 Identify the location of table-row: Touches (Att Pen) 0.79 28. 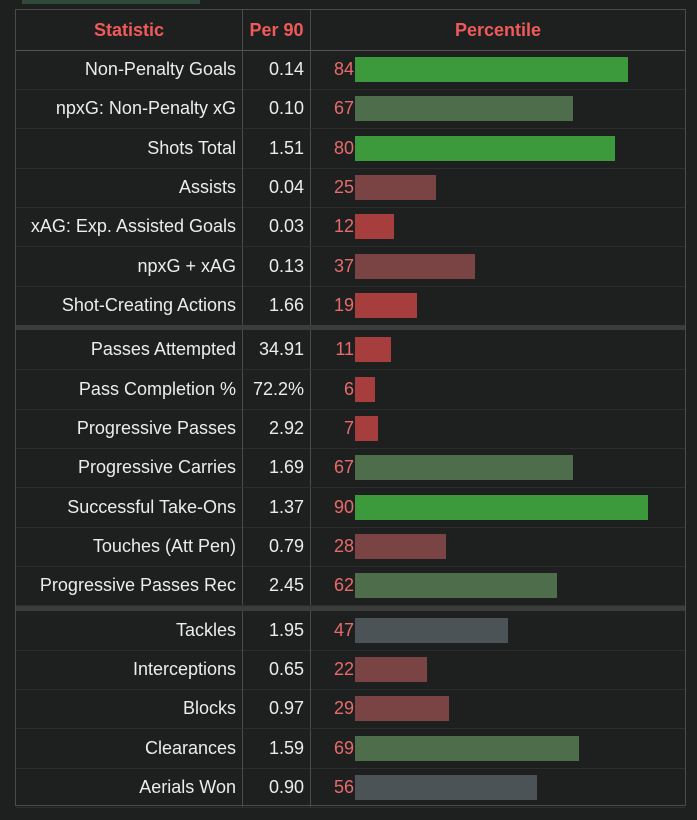
(350, 546).